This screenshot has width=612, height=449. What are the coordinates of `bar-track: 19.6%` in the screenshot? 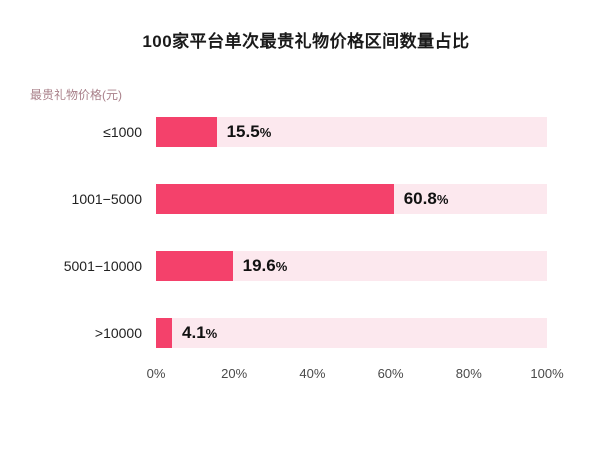 It's located at (351, 266).